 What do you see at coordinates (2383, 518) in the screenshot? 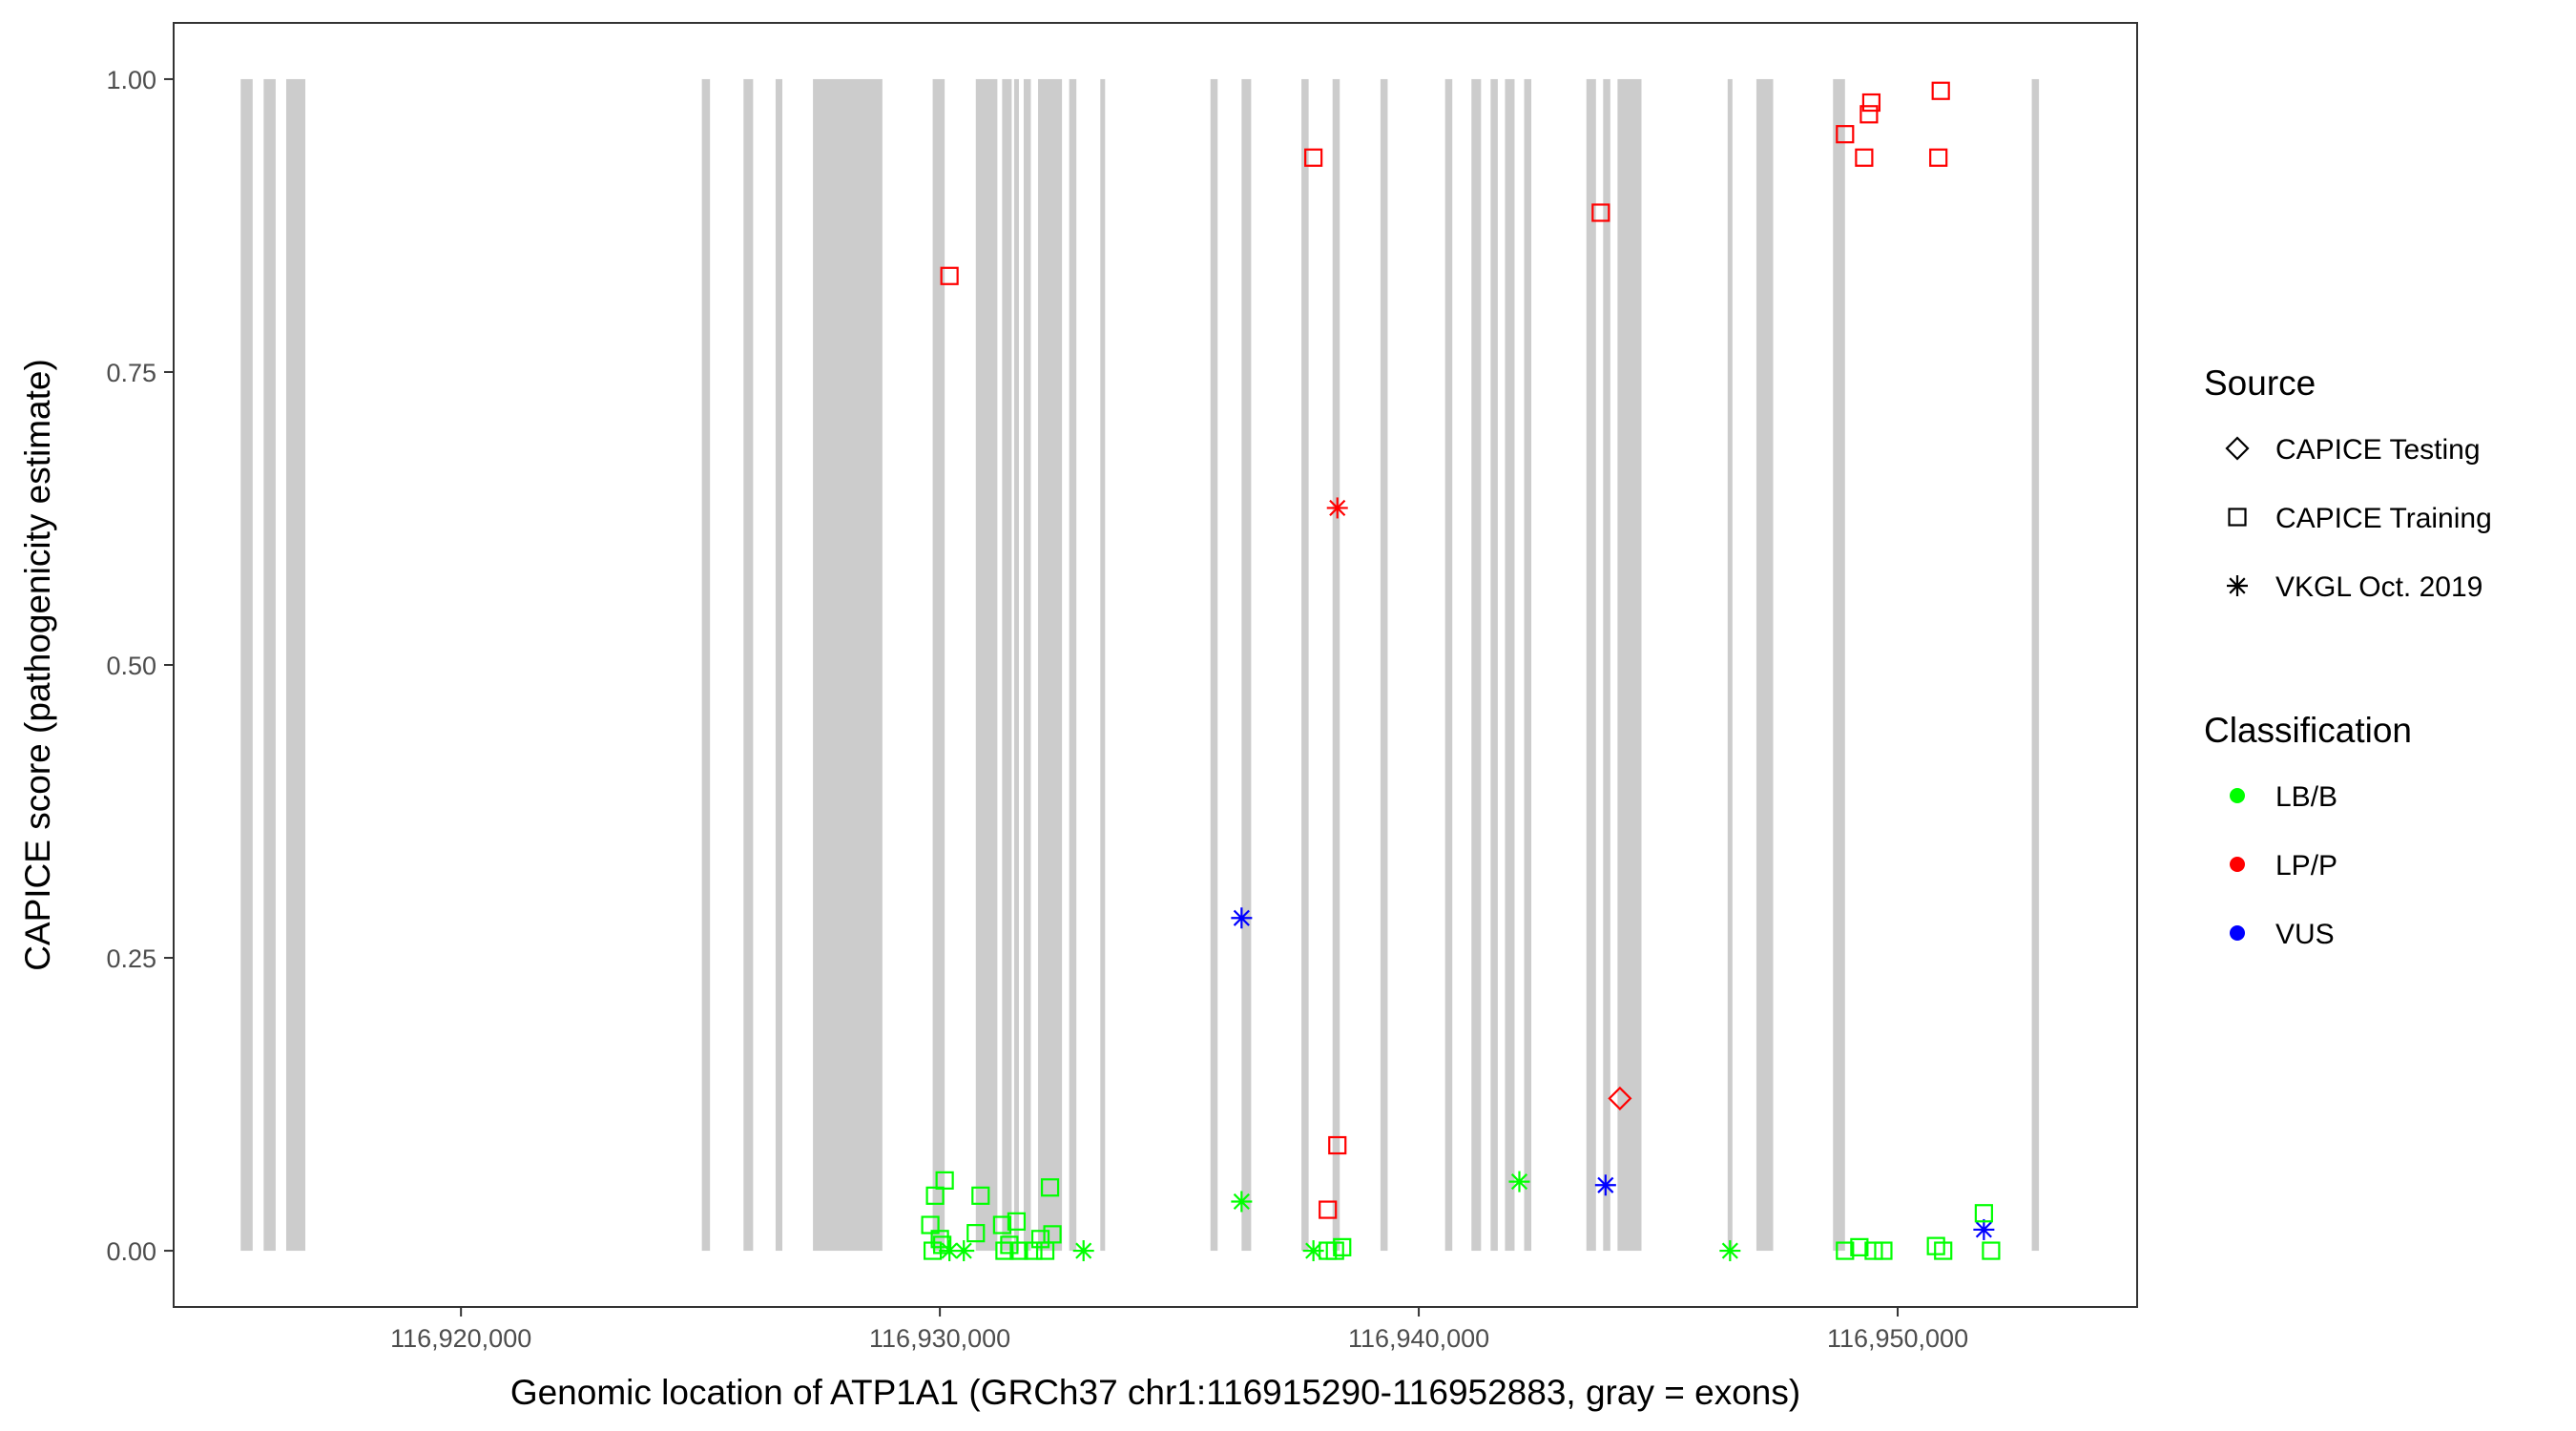
I see `legend-source-label: CAPICE Training` at bounding box center [2383, 518].